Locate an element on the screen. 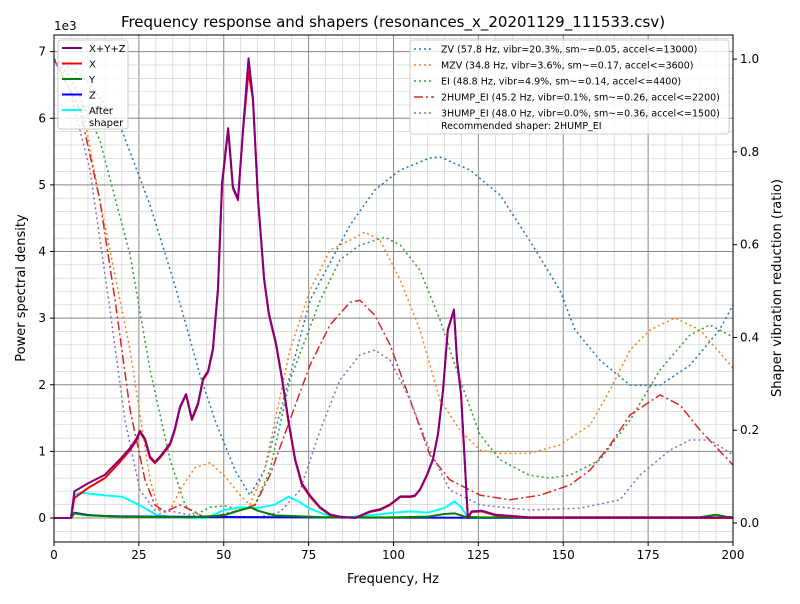 Image resolution: width=800 pixels, height=604 pixels. y-right-tick-label: 1.0 is located at coordinates (749, 59).